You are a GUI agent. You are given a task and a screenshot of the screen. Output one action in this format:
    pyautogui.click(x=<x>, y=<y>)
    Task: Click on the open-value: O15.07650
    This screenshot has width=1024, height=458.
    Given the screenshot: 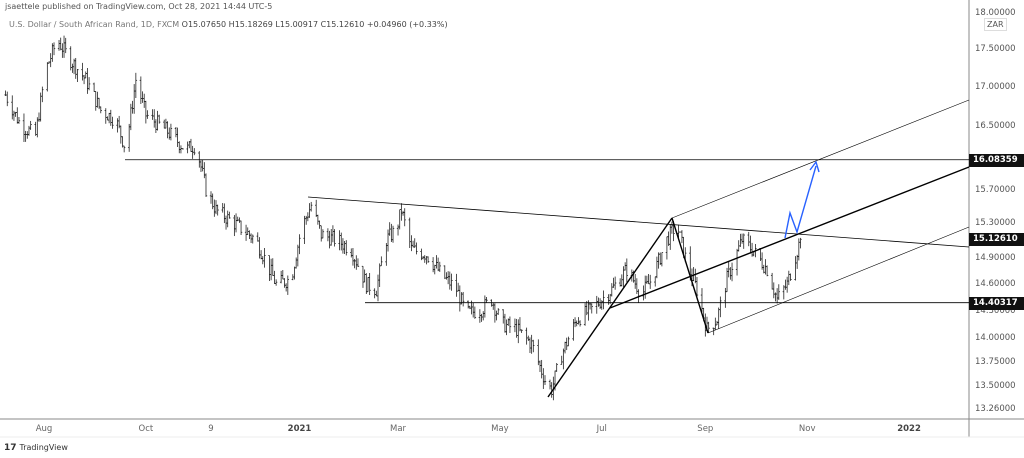 What is the action you would take?
    pyautogui.click(x=204, y=24)
    